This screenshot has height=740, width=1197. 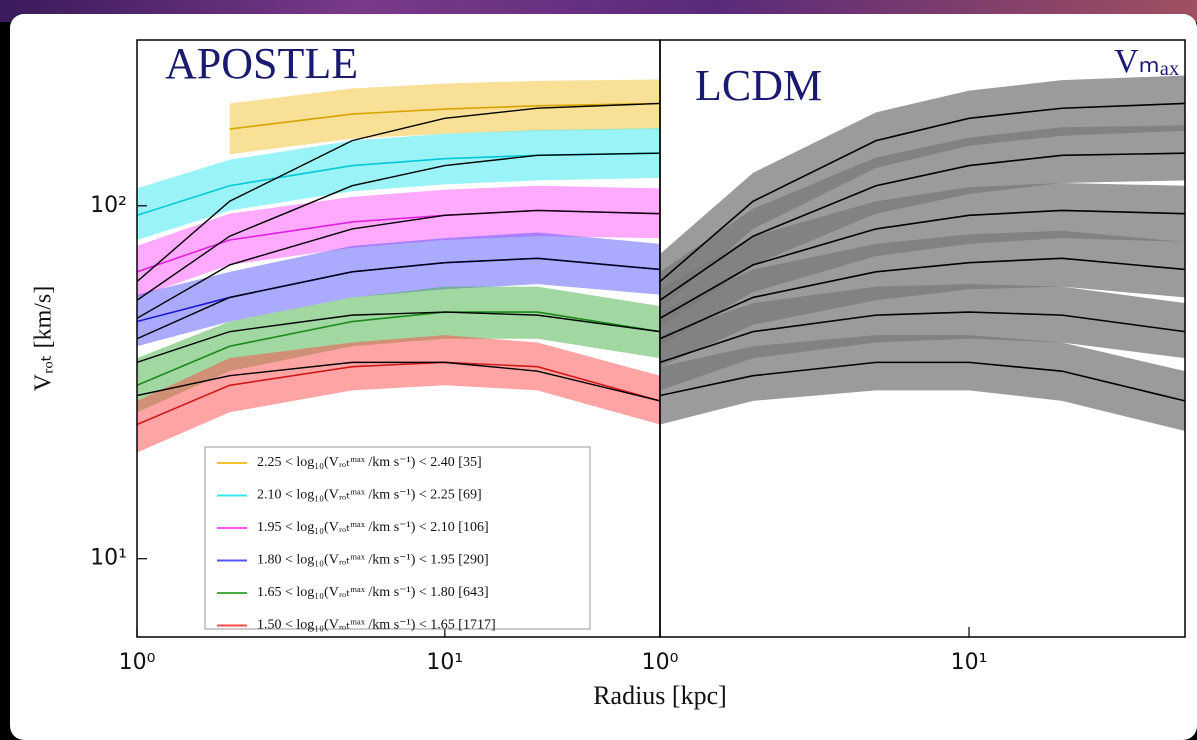 What do you see at coordinates (108, 558) in the screenshot?
I see `y-tick-label: 10¹` at bounding box center [108, 558].